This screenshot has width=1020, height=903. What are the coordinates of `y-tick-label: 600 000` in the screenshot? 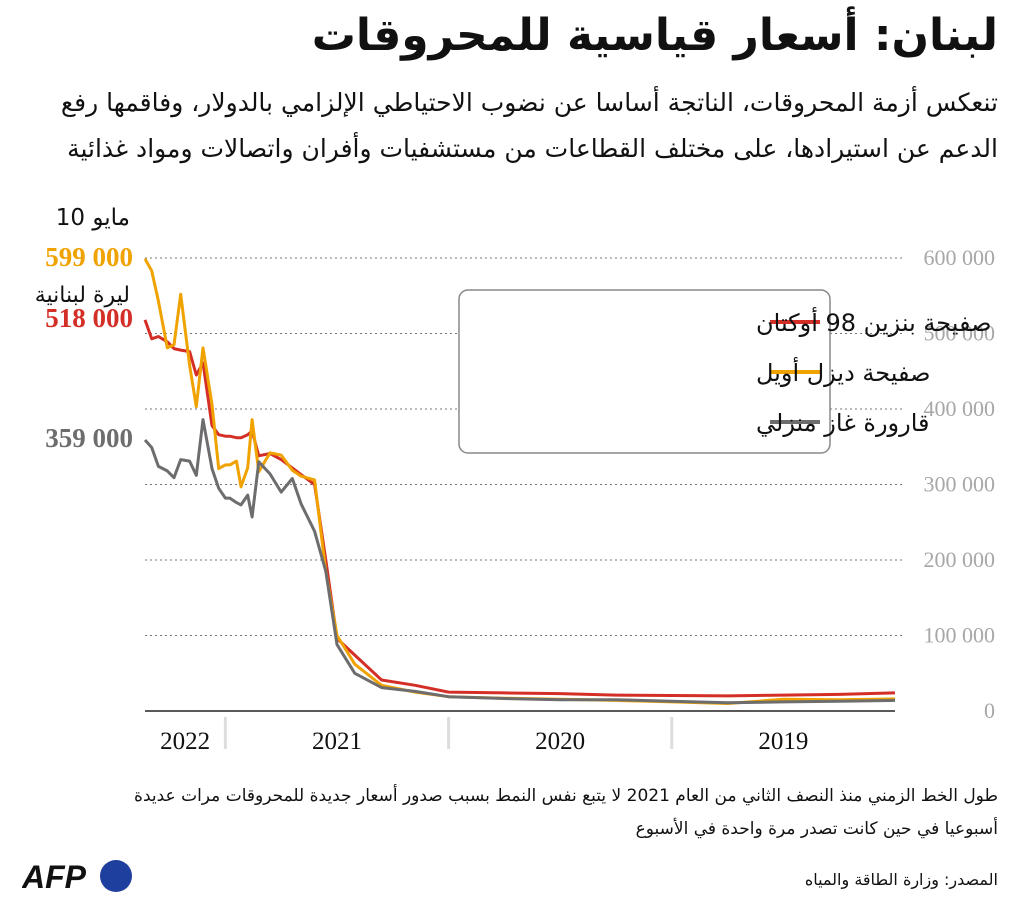 It's located at (960, 257).